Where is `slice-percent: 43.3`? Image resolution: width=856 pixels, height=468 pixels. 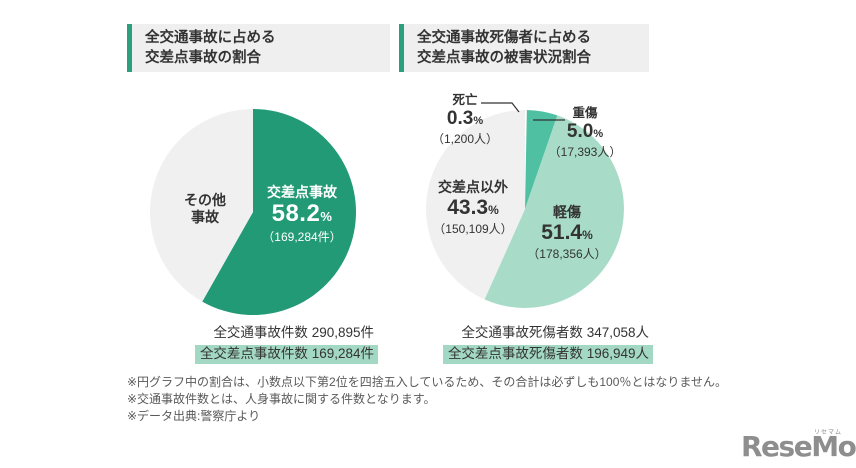 slice-percent: 43.3 is located at coordinates (468, 207).